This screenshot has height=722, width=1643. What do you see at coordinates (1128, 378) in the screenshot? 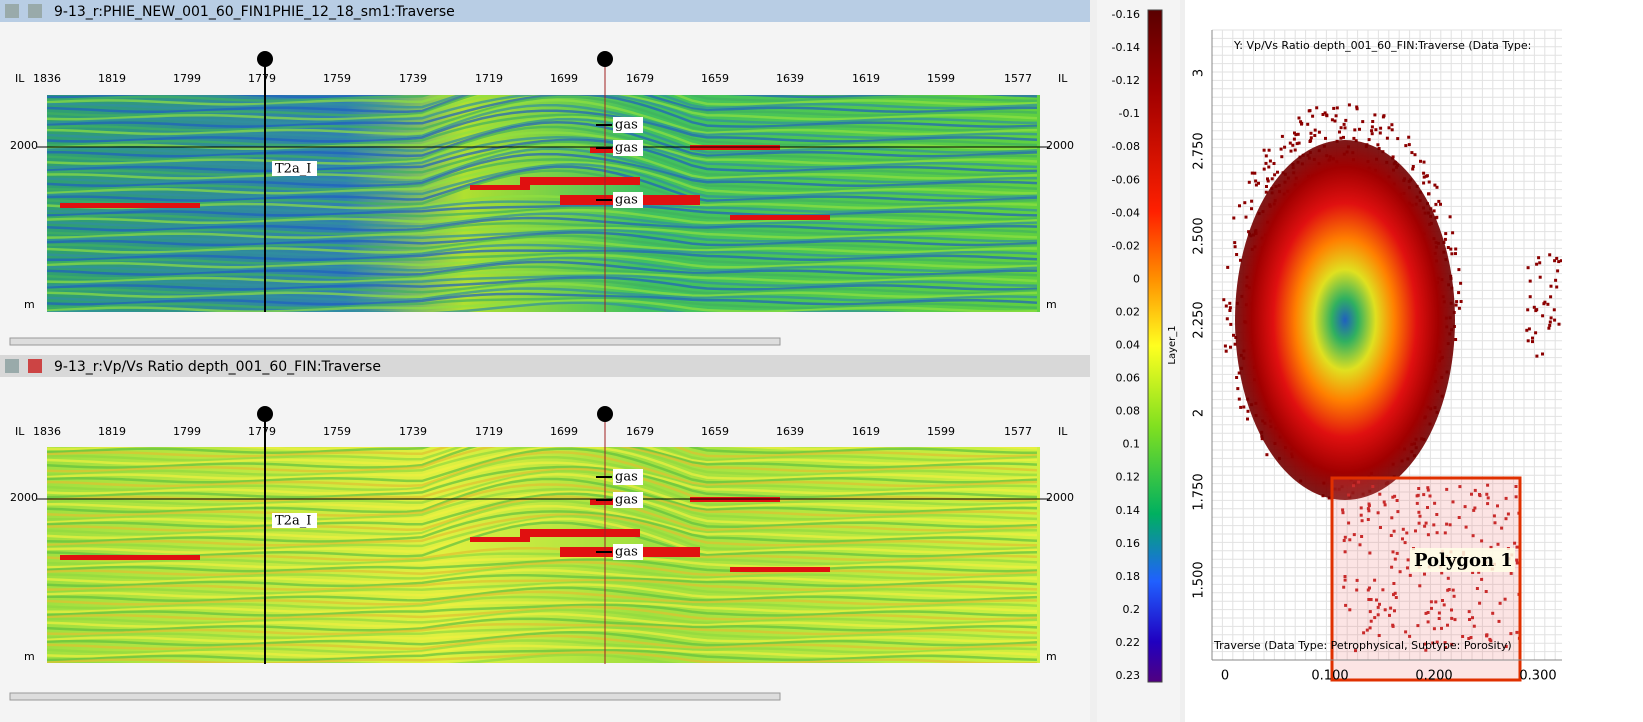
I see `colorbar-tick-label: 0.06` at bounding box center [1128, 378].